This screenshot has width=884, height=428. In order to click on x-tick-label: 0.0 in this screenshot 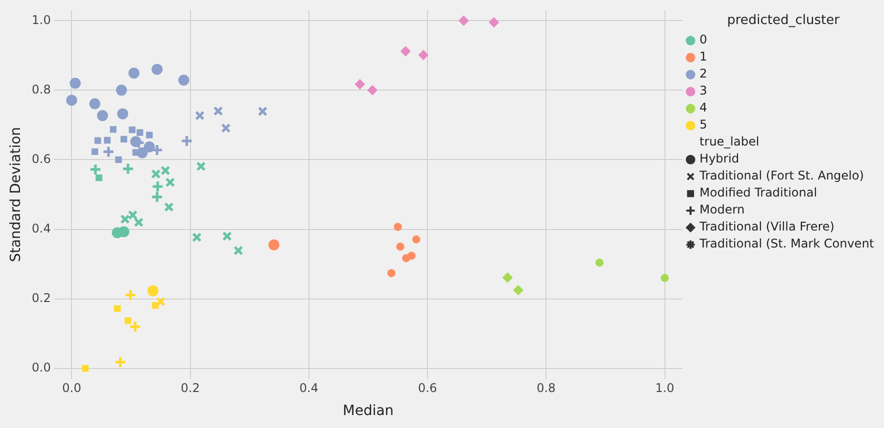, I will do `click(72, 388)`.